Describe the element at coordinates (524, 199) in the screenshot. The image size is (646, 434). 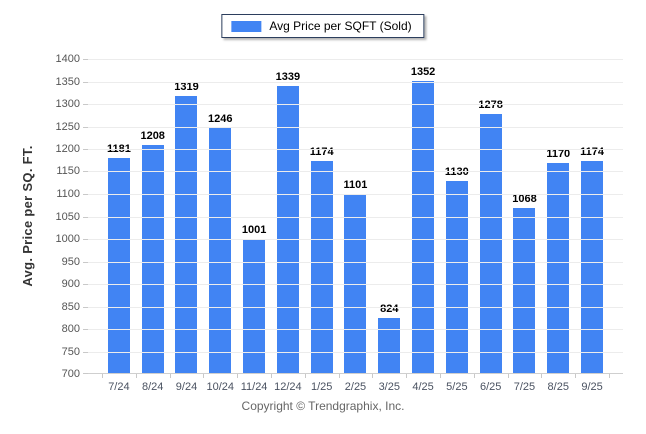
I see `bar-value-label: 1068` at that location.